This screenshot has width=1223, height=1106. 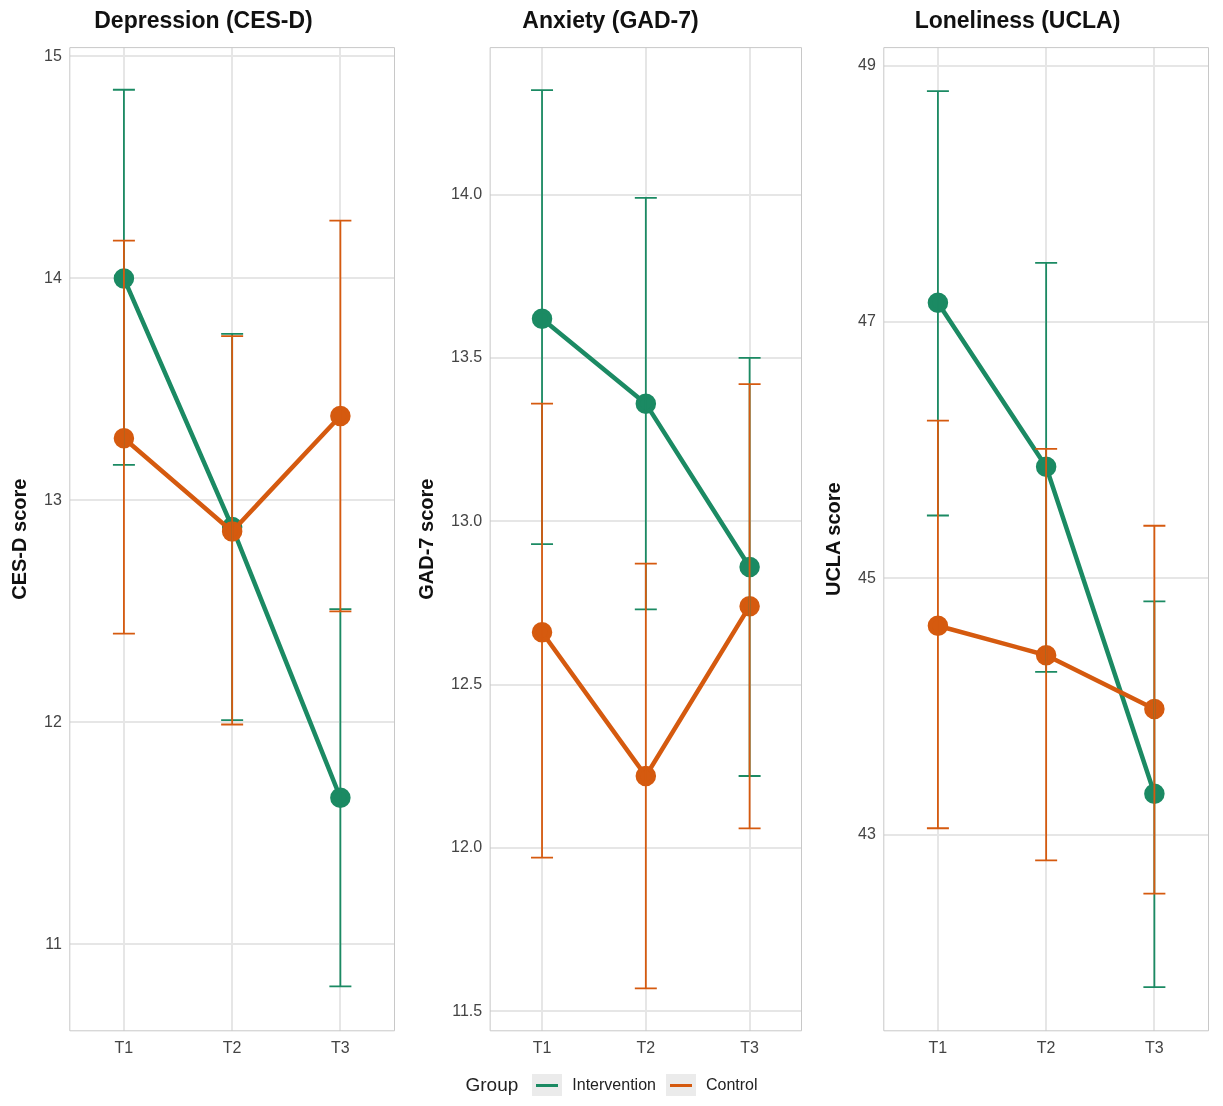 I want to click on legend-title: Group, so click(x=492, y=1085).